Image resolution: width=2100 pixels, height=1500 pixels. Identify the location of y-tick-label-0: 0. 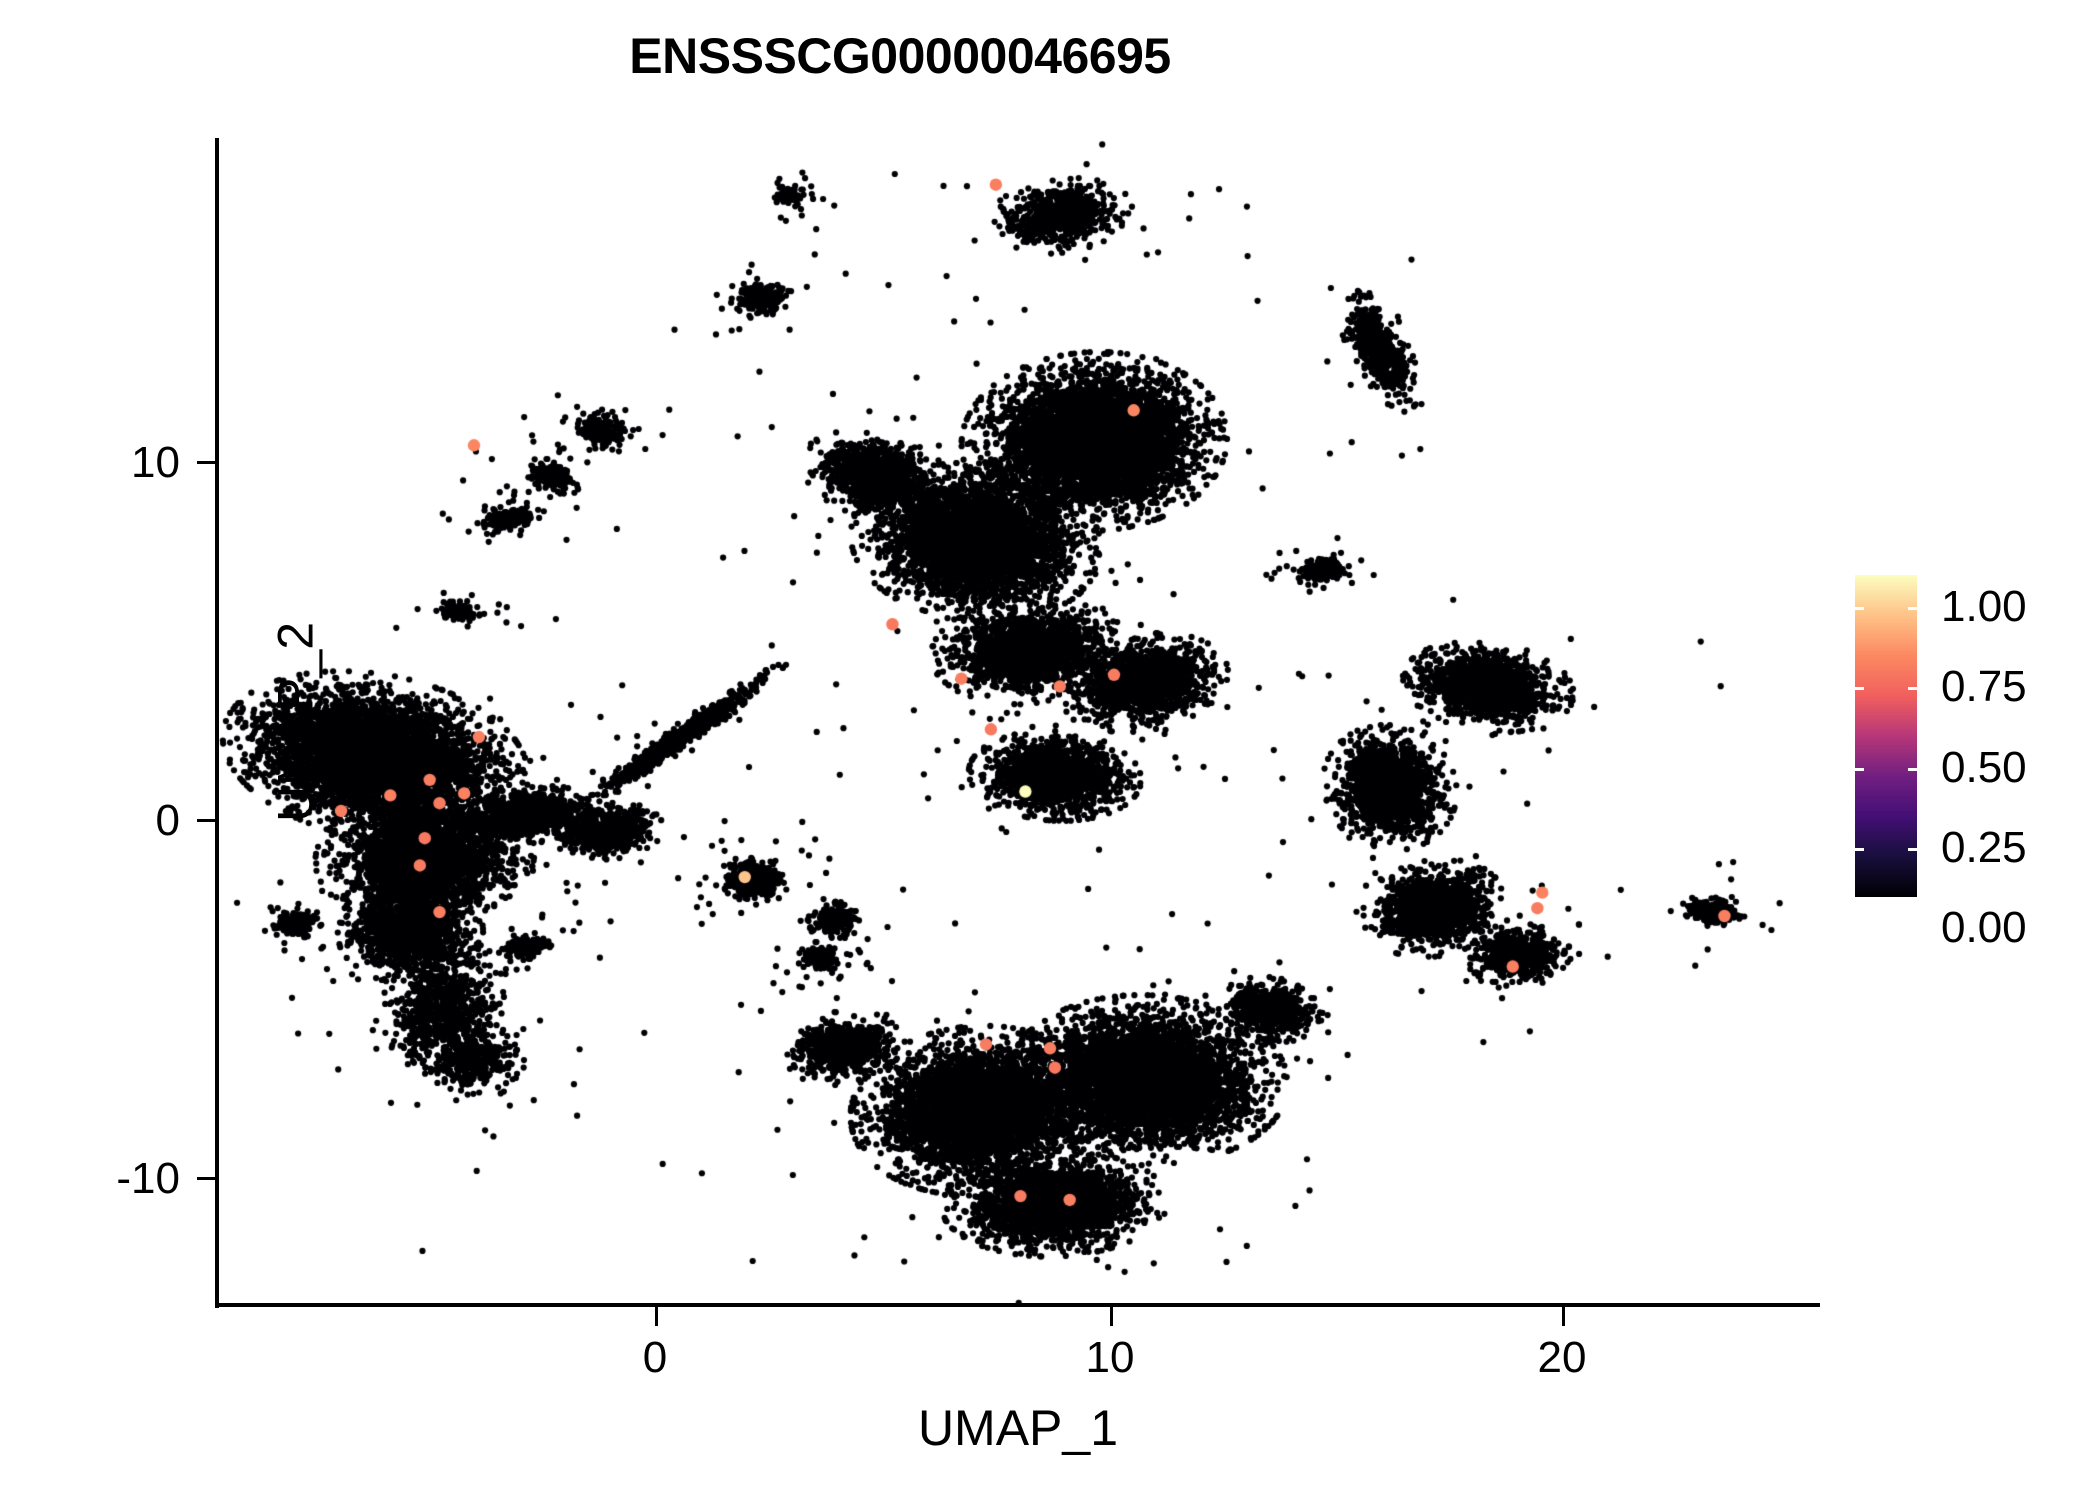
(167, 820).